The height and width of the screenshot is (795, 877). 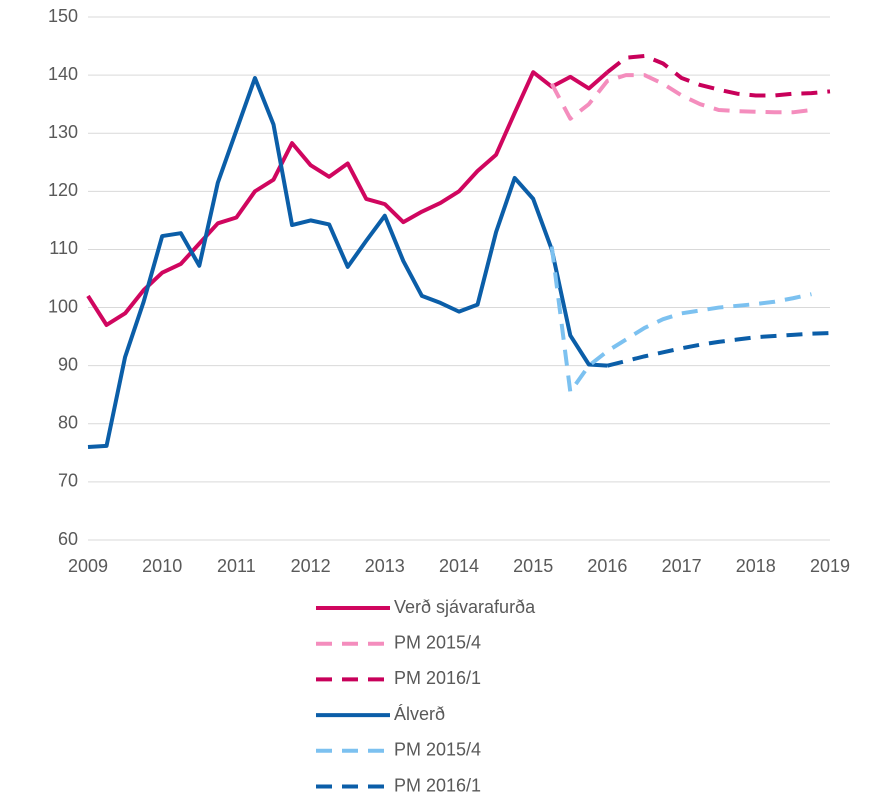 What do you see at coordinates (682, 566) in the screenshot?
I see `x-tick-label: 2017` at bounding box center [682, 566].